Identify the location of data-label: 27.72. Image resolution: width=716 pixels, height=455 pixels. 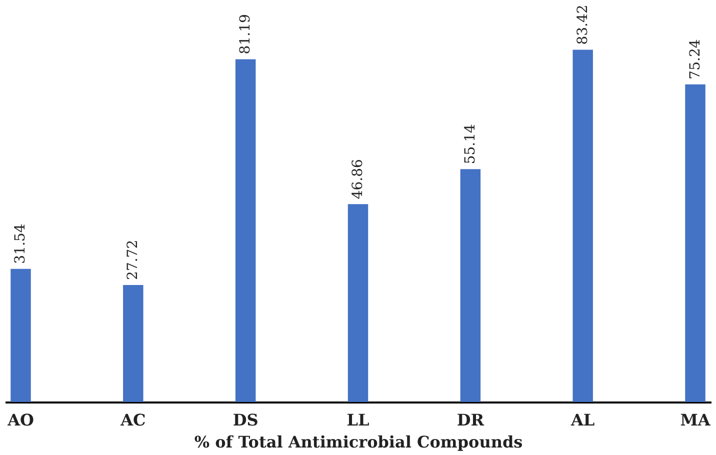
(133, 260).